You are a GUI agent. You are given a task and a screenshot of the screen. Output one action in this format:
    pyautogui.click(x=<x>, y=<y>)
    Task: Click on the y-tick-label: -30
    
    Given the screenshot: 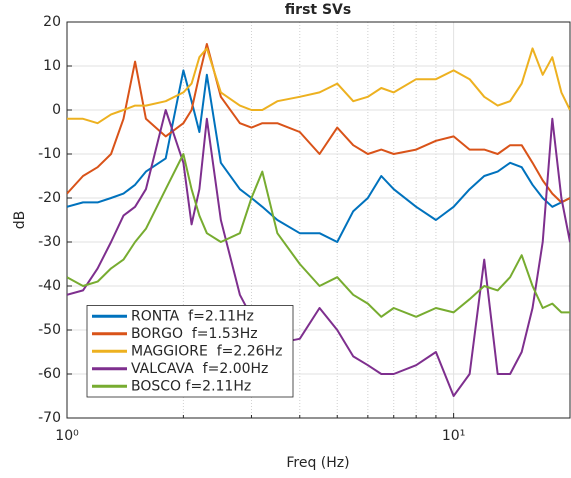 What is the action you would take?
    pyautogui.click(x=49, y=242)
    